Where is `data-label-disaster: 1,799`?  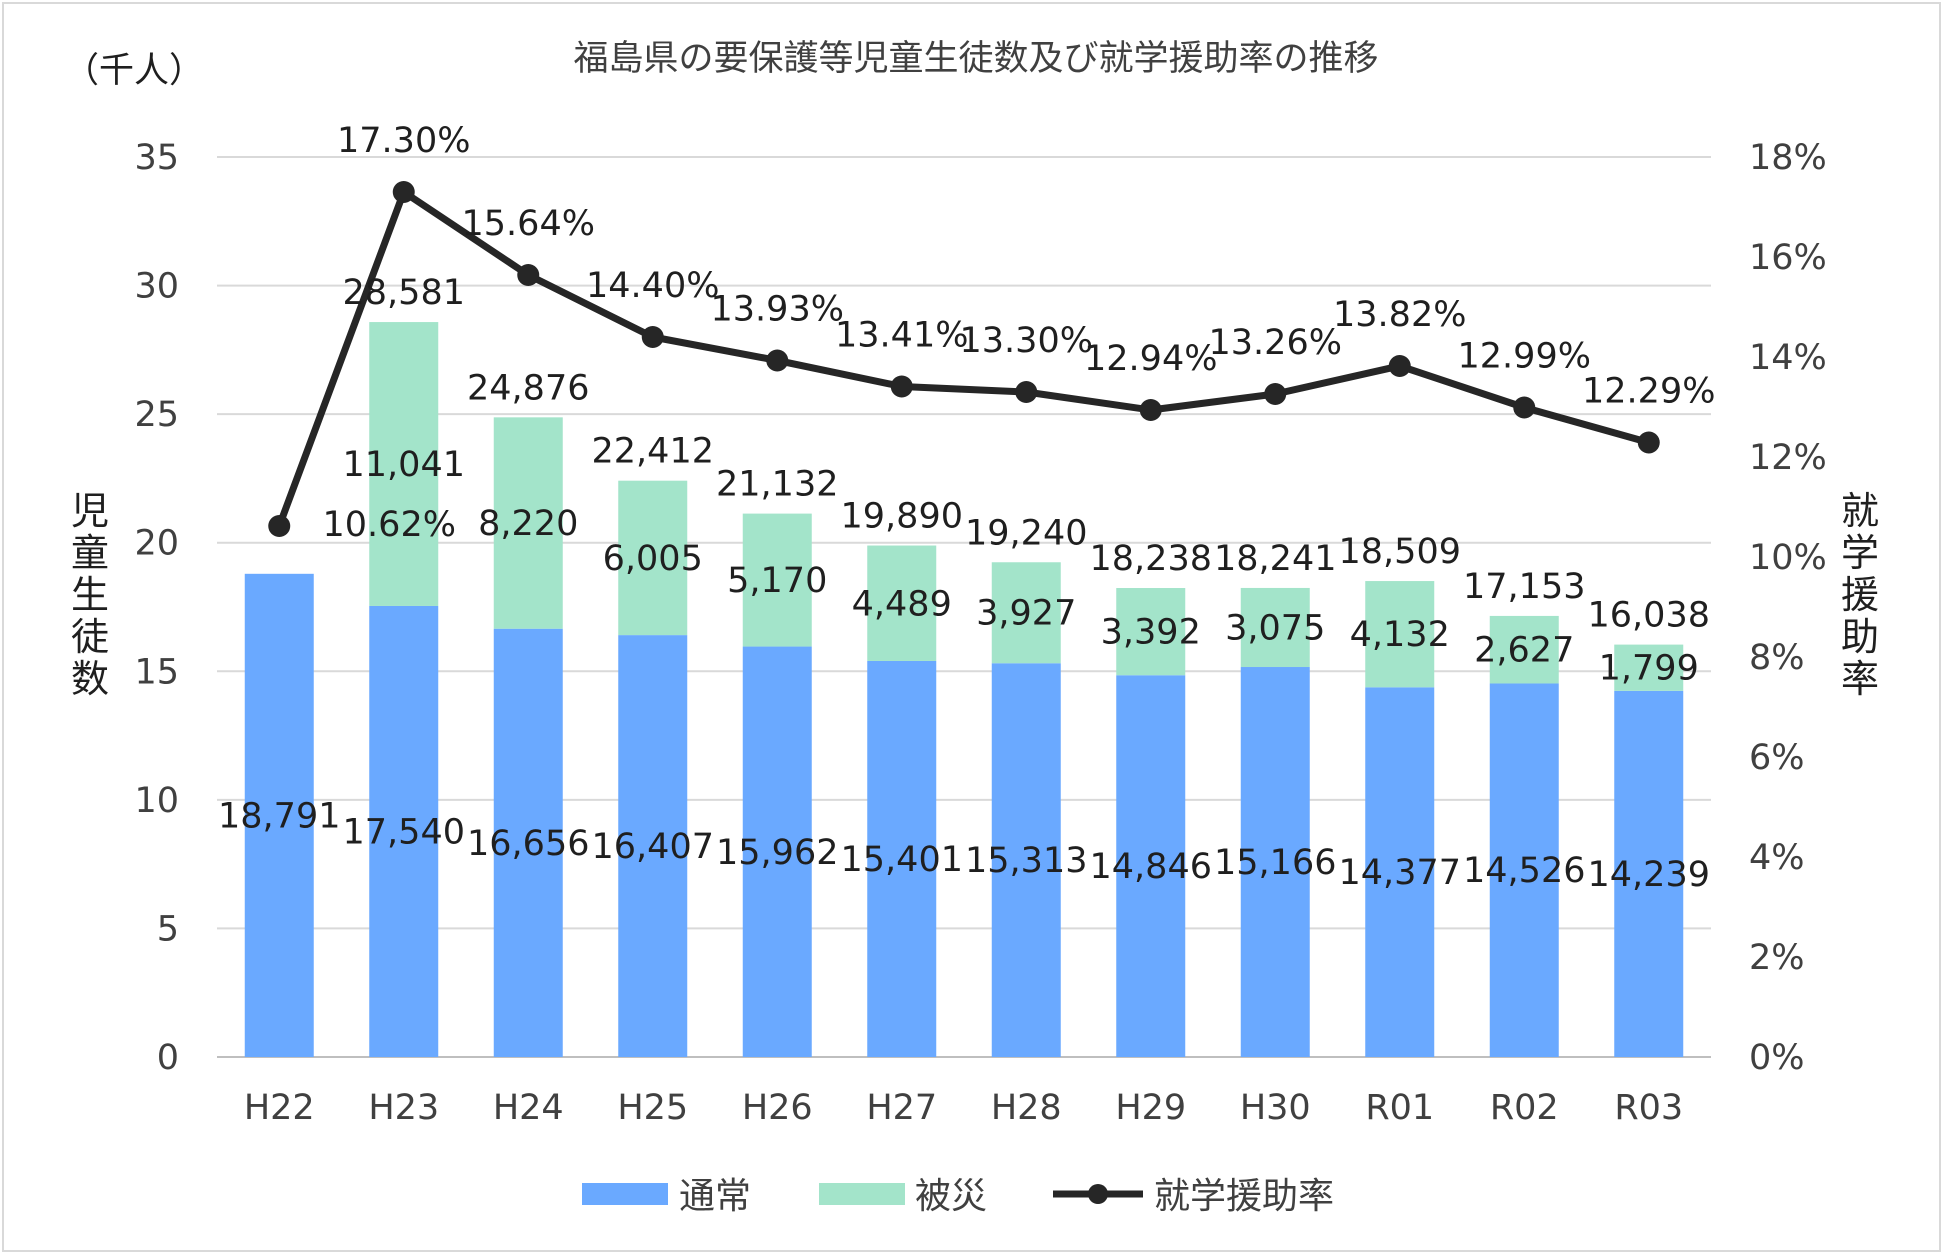
data-label-disaster: 1,799 is located at coordinates (1649, 669).